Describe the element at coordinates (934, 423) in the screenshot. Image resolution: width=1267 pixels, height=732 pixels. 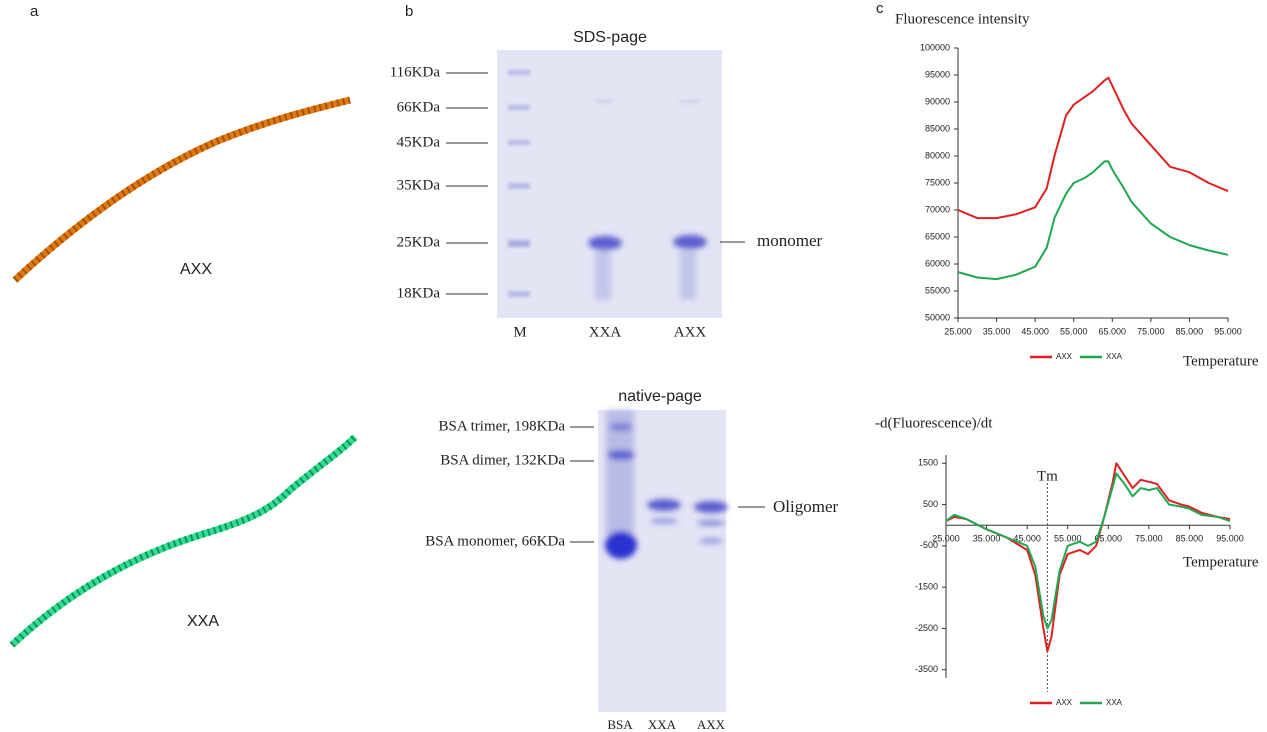
I see `chart-title: -d(Fluorescence)/dt` at that location.